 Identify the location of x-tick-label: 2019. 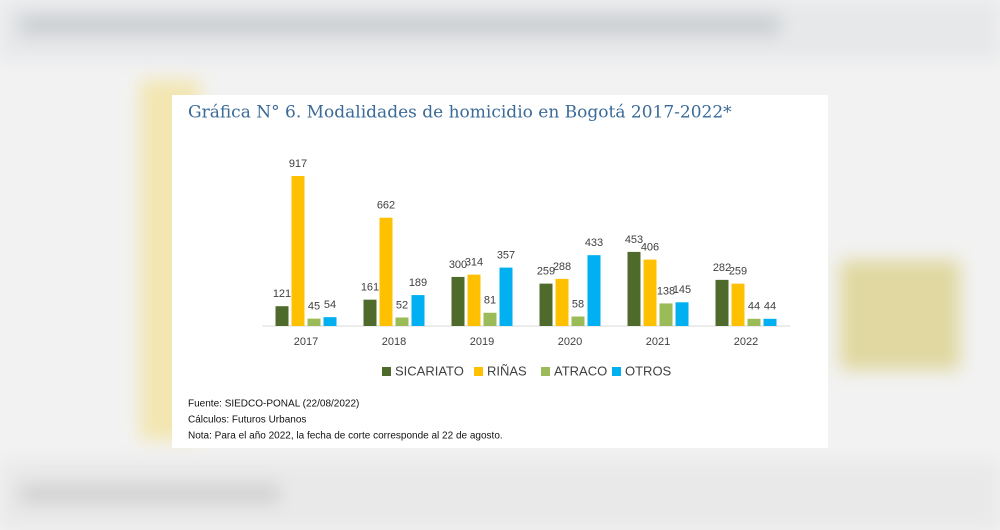
(482, 342).